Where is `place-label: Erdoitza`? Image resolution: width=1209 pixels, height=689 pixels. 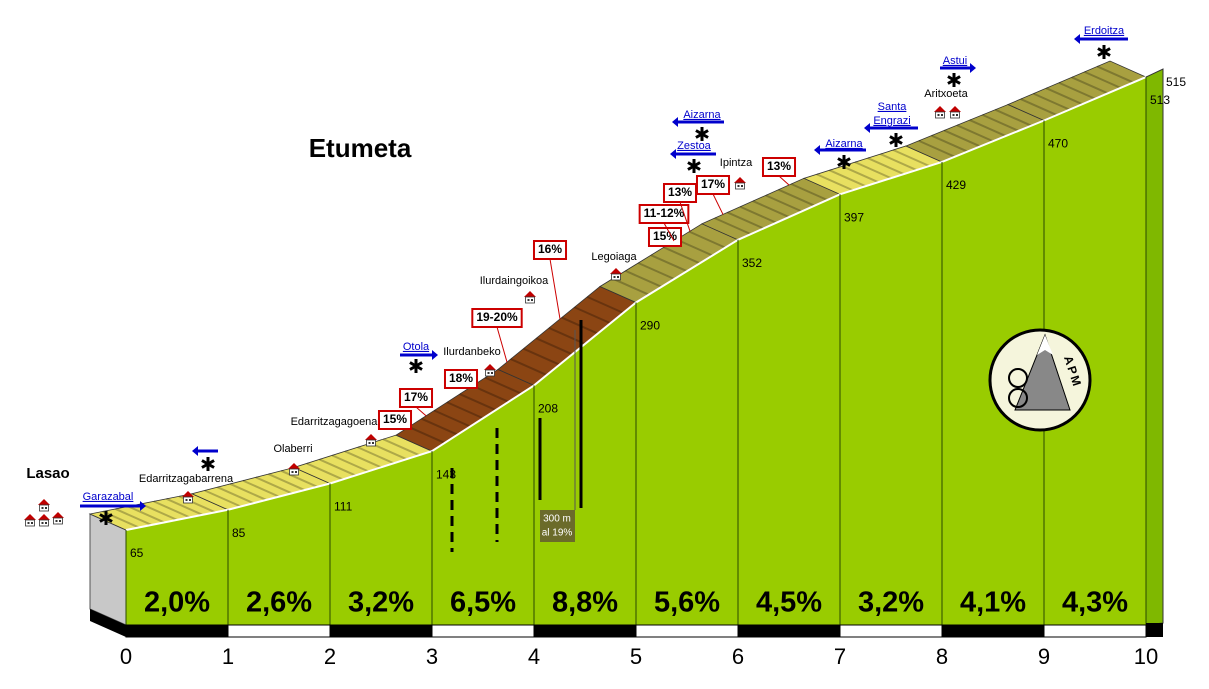
place-label: Erdoitza is located at coordinates (1104, 31).